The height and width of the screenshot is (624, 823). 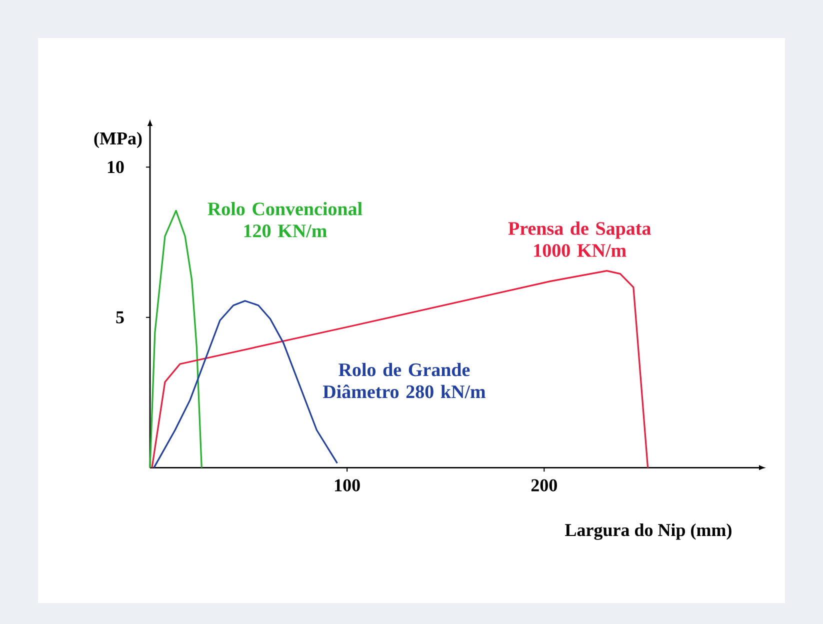 What do you see at coordinates (648, 531) in the screenshot?
I see `x-axis-title: Largura do Nip (mm)` at bounding box center [648, 531].